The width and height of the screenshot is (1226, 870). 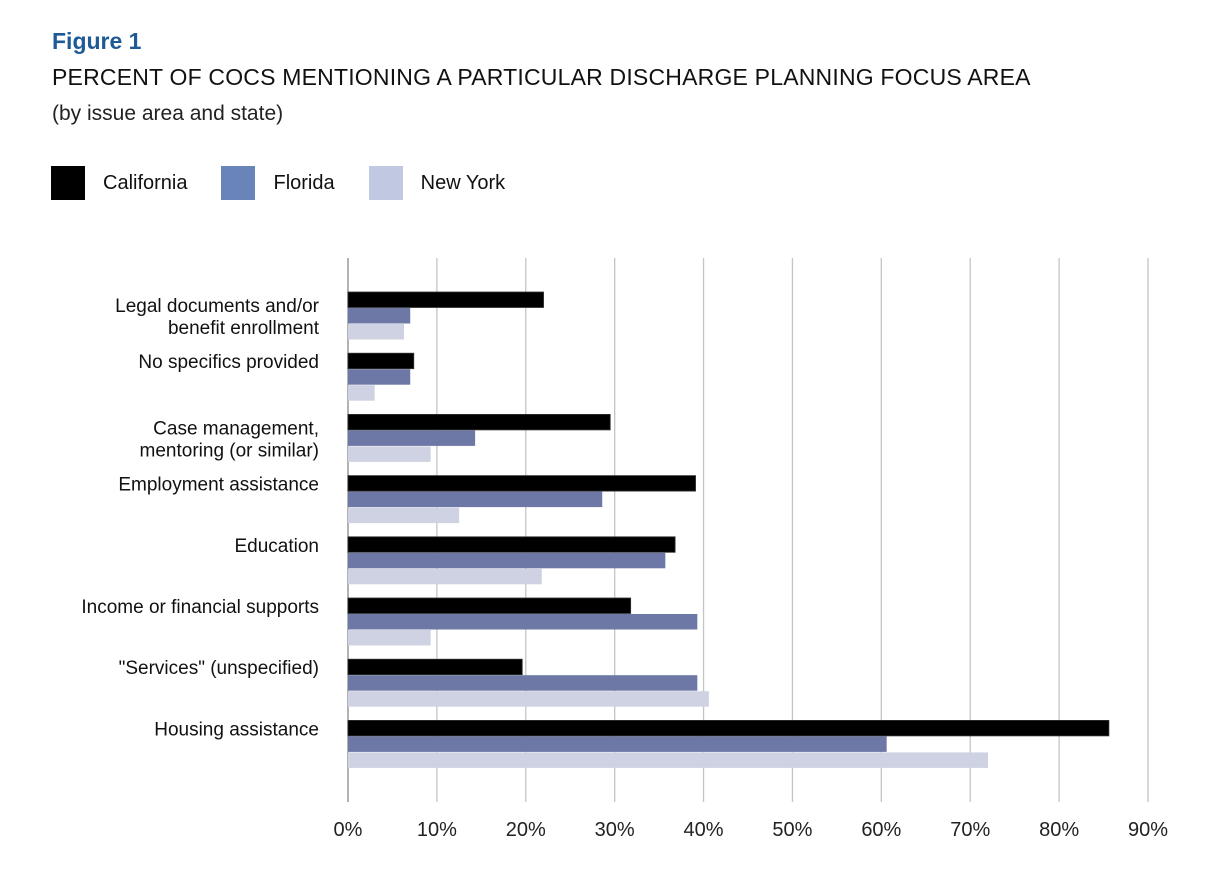 What do you see at coordinates (1148, 830) in the screenshot?
I see `x-tick-label: 90%` at bounding box center [1148, 830].